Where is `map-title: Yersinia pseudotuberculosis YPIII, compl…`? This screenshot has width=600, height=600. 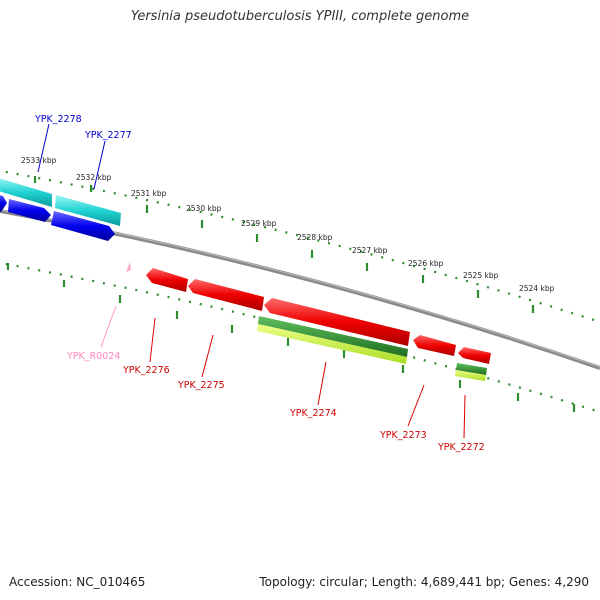 map-title: Yersinia pseudotuberculosis YPIII, compl… is located at coordinates (300, 16).